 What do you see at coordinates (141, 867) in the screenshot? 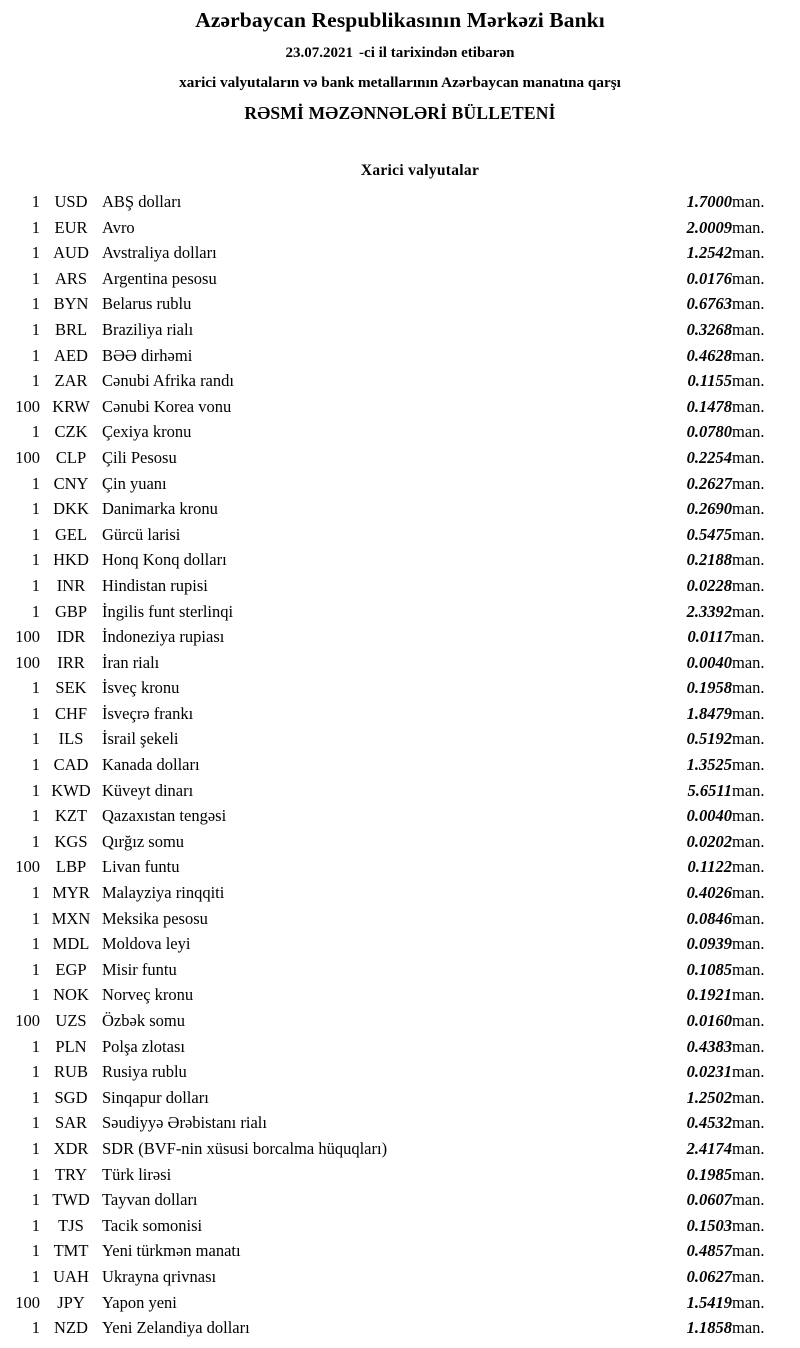
I see `currency-name: Livan funtu` at bounding box center [141, 867].